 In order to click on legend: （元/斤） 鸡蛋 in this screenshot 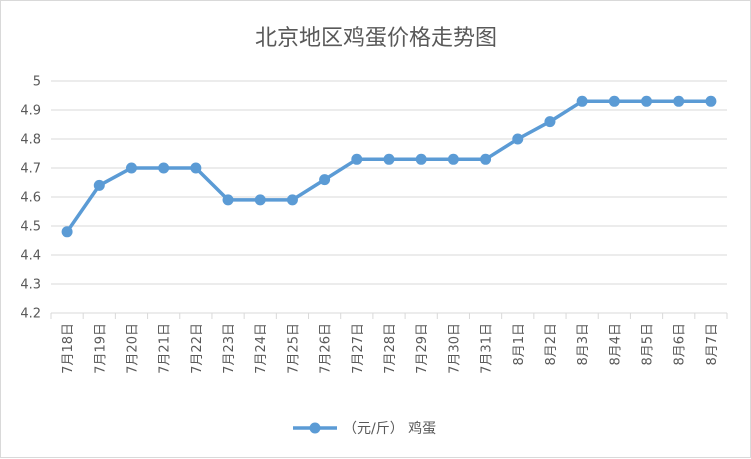, I will do `click(364, 428)`.